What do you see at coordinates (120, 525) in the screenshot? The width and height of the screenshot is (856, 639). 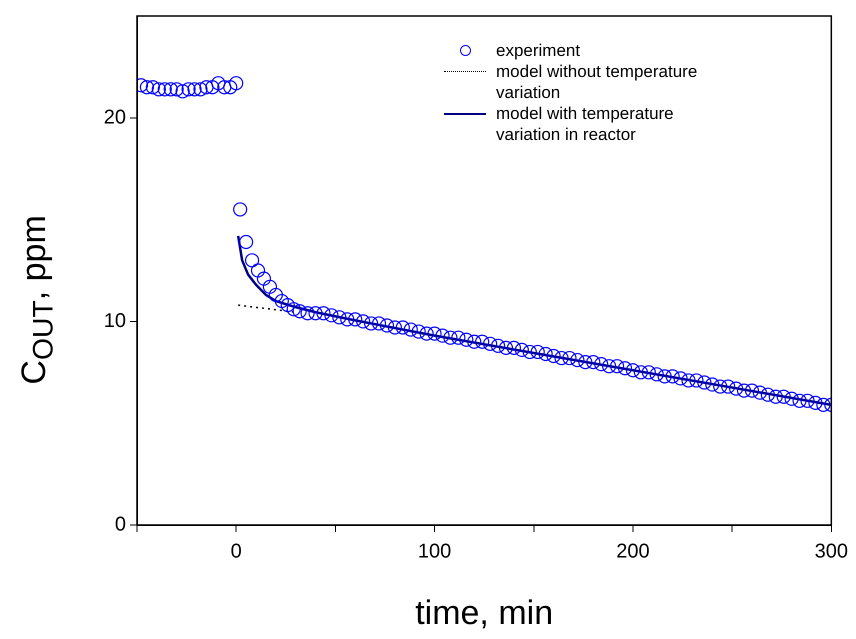 I see `y-tick-label: 0` at bounding box center [120, 525].